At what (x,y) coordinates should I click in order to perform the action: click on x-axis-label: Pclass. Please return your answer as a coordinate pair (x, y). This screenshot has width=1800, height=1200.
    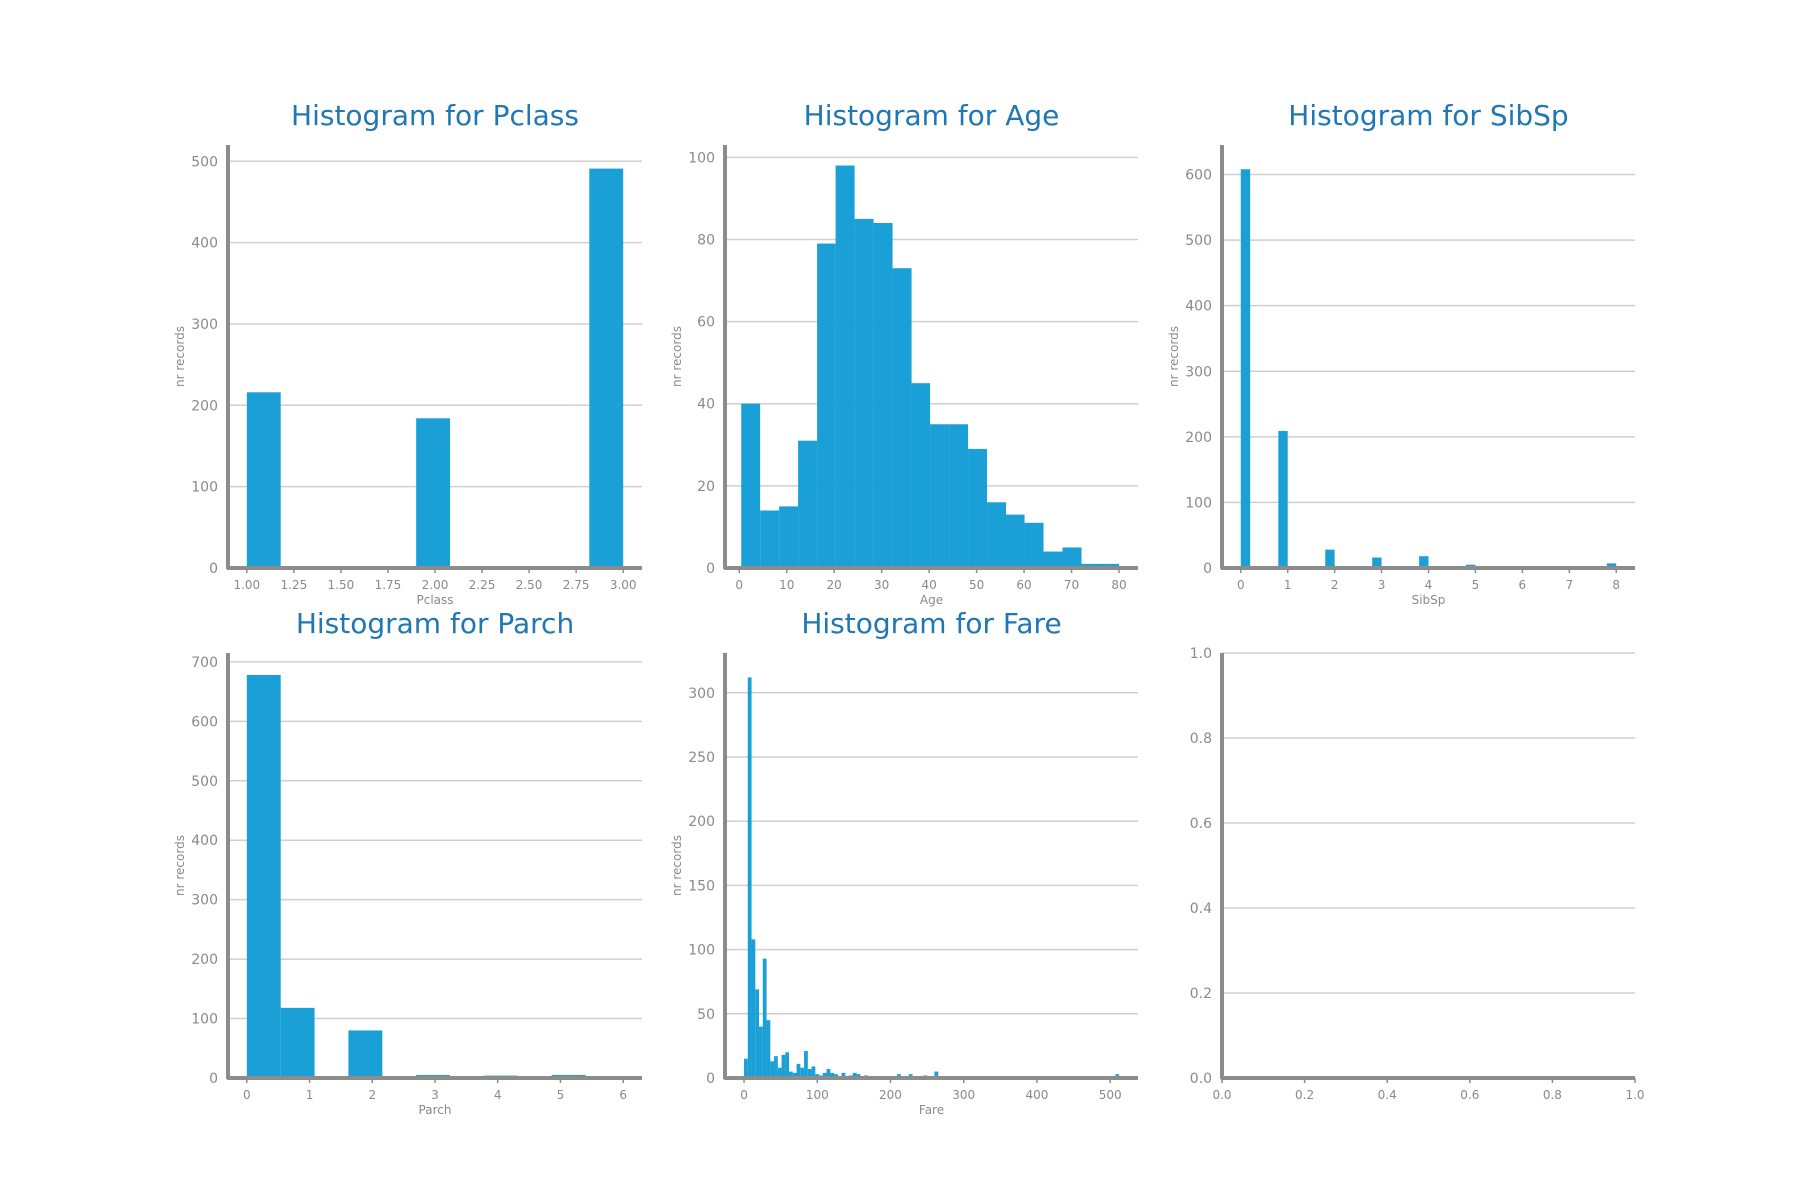
    Looking at the image, I should click on (434, 600).